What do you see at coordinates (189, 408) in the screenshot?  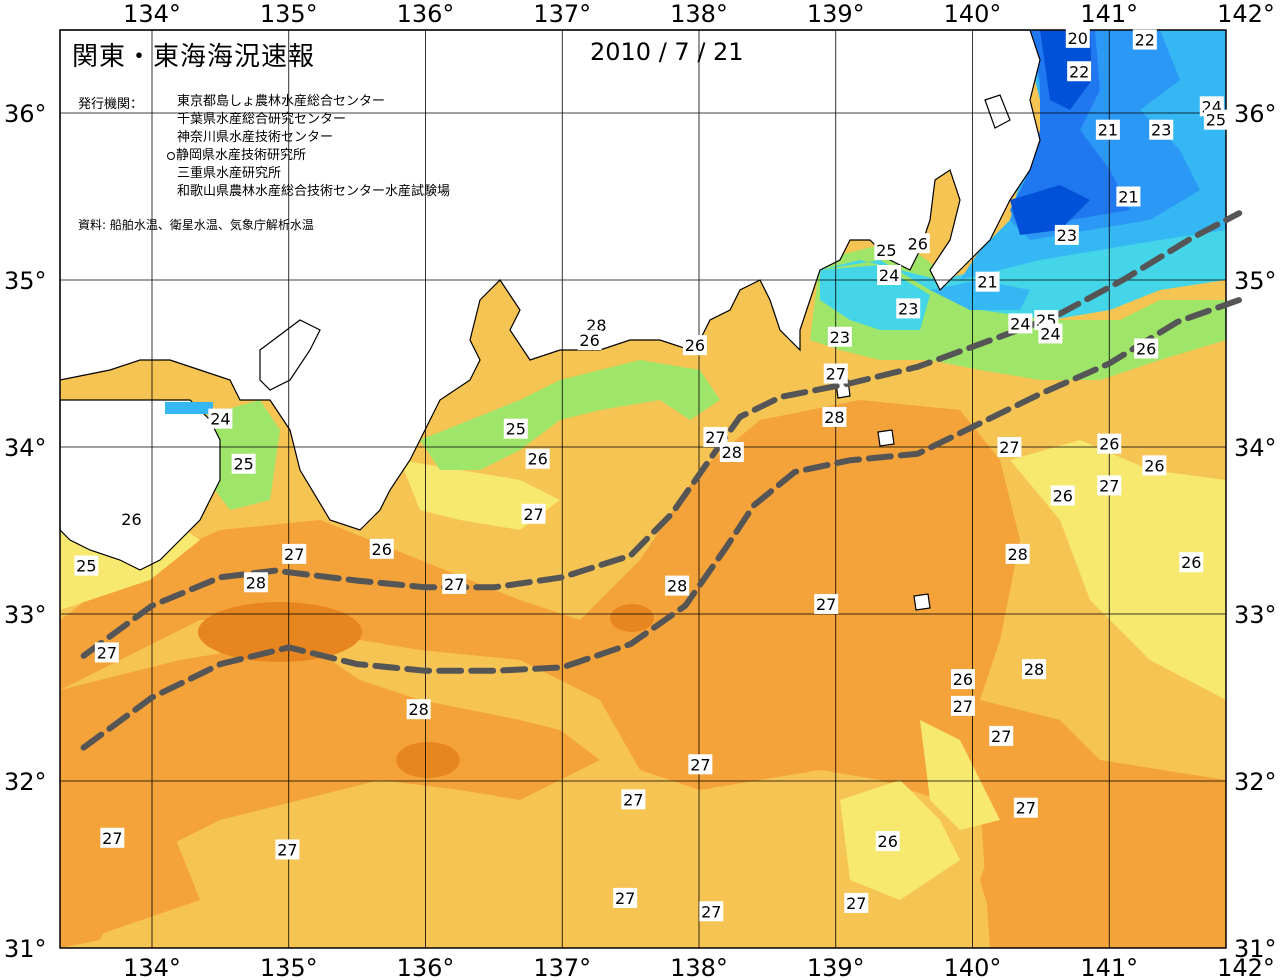 I see `inland-sea-strip` at bounding box center [189, 408].